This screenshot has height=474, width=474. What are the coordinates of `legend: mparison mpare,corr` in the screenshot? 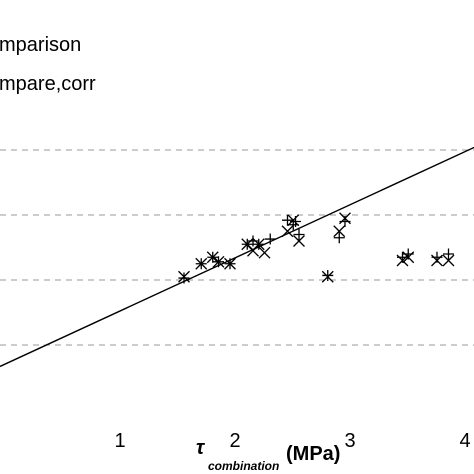 It's located at (48, 64).